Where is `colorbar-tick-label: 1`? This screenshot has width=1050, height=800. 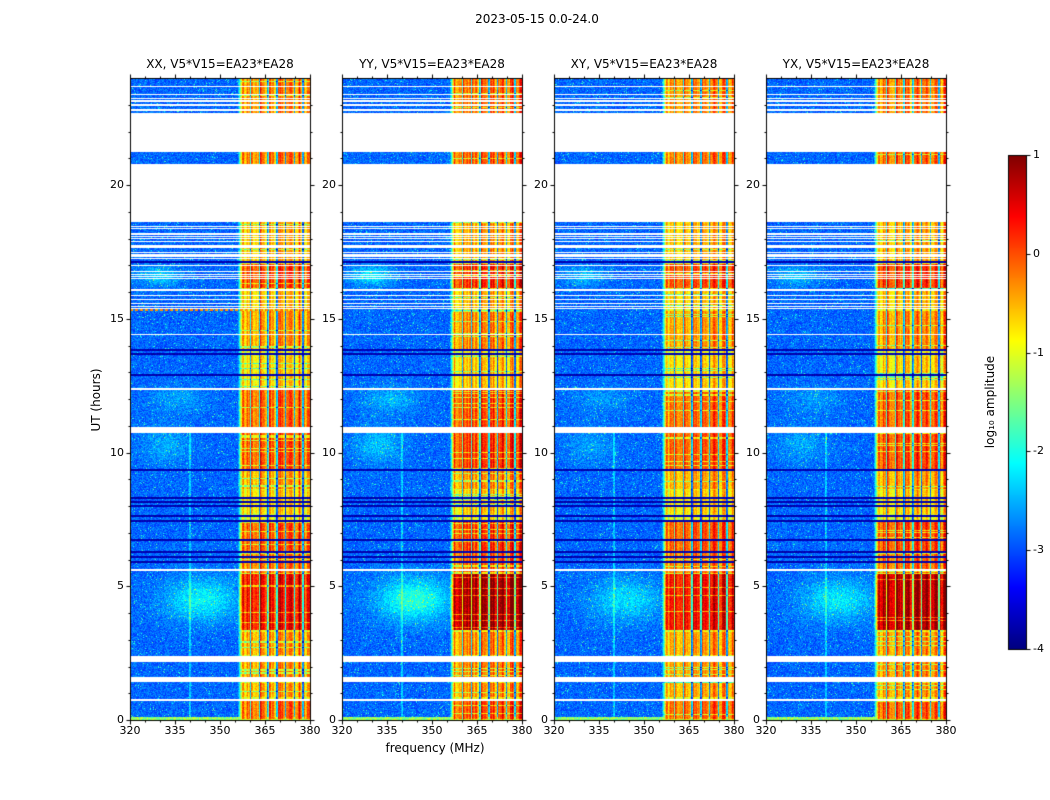
colorbar-tick-label: 1 is located at coordinates (1036, 154).